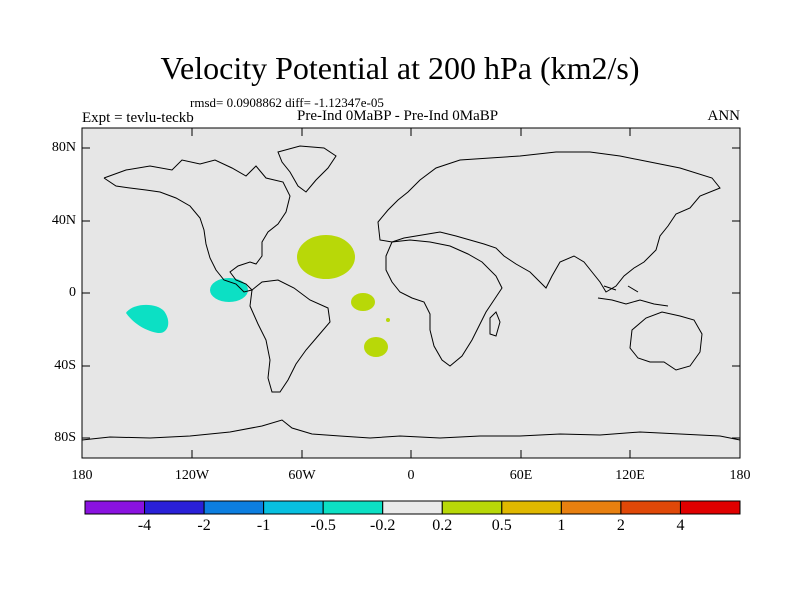 Image resolution: width=800 pixels, height=600 pixels. Describe the element at coordinates (444, 303) in the screenshot. I see `coast-africa` at that location.